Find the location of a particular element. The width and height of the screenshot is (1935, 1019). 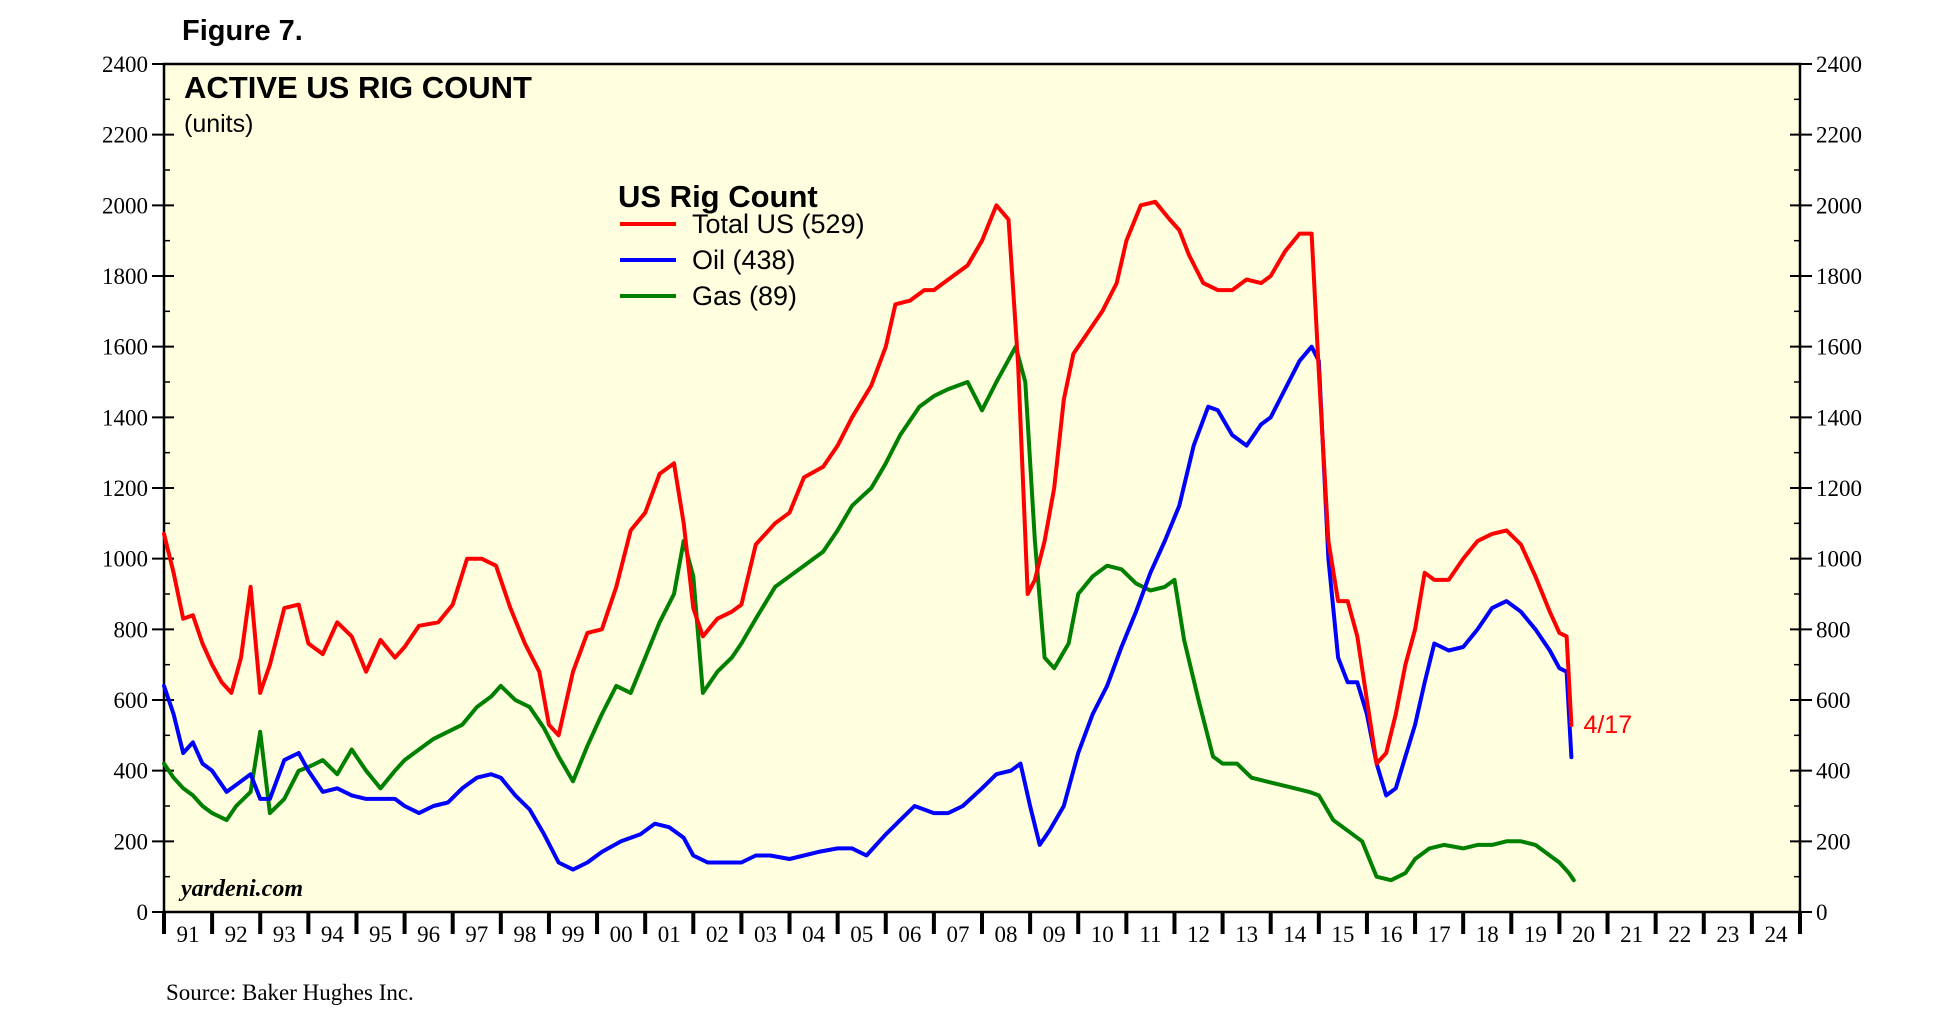

y-tick-label-left: 1200 is located at coordinates (125, 488).